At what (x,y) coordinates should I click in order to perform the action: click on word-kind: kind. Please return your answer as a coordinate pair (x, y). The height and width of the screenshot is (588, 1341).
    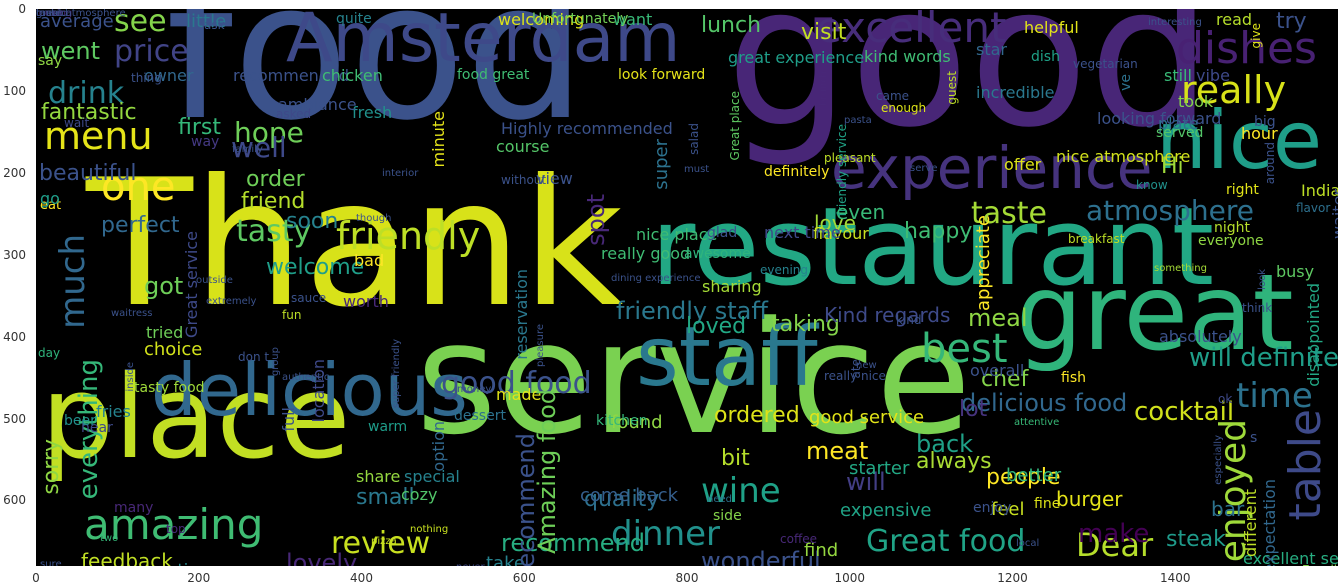
    Looking at the image, I should click on (909, 320).